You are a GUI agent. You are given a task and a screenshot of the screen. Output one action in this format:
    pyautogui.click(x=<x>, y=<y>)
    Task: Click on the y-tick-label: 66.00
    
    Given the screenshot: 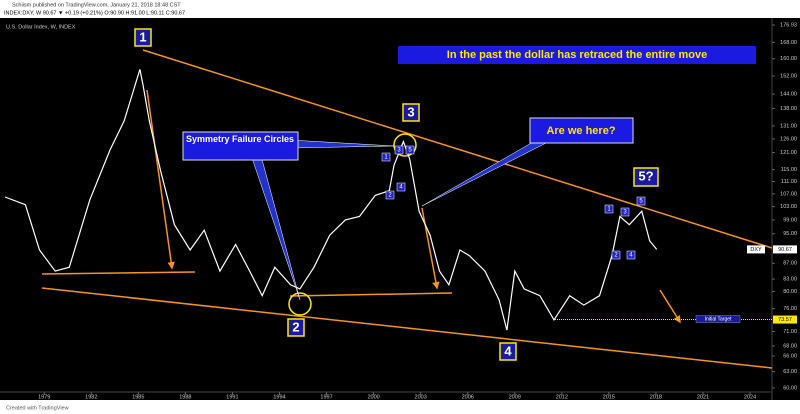 What is the action you would take?
    pyautogui.click(x=790, y=356)
    